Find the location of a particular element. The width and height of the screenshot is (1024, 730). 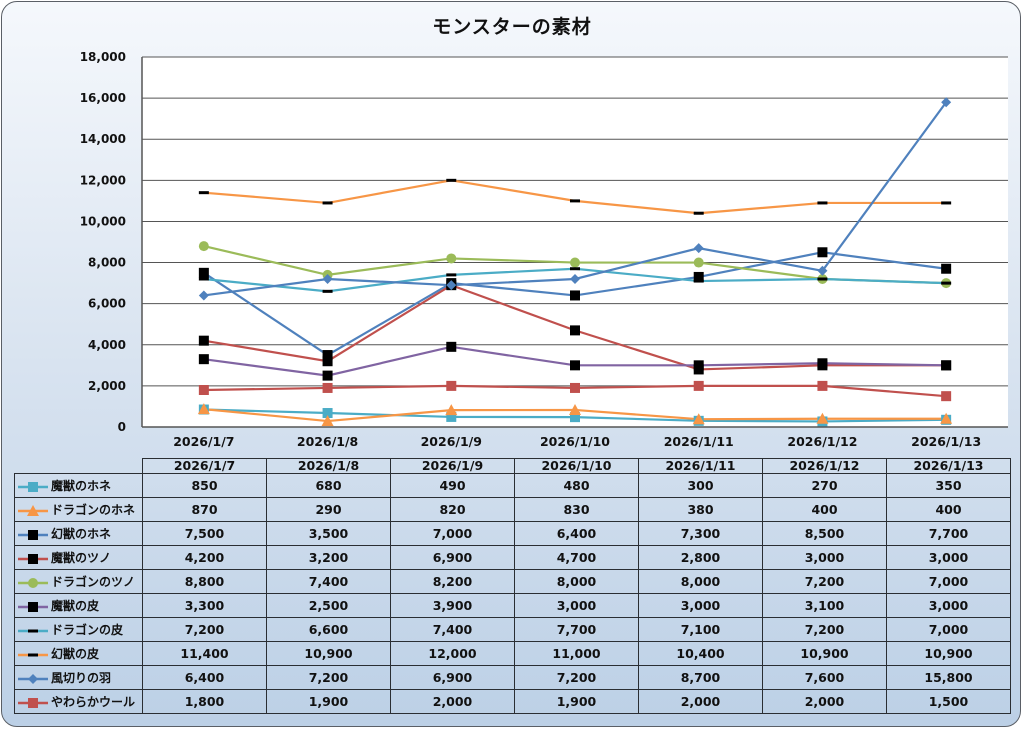

table-cell: 2,000 is located at coordinates (824, 701).